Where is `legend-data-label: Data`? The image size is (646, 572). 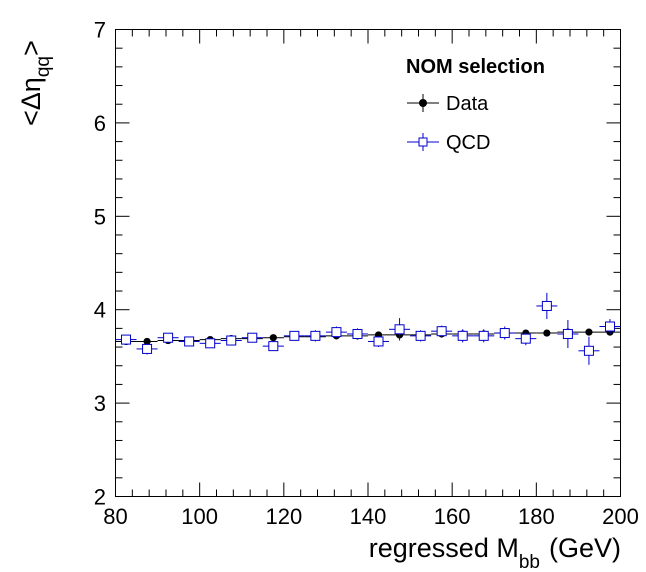
legend-data-label: Data is located at coordinates (467, 104).